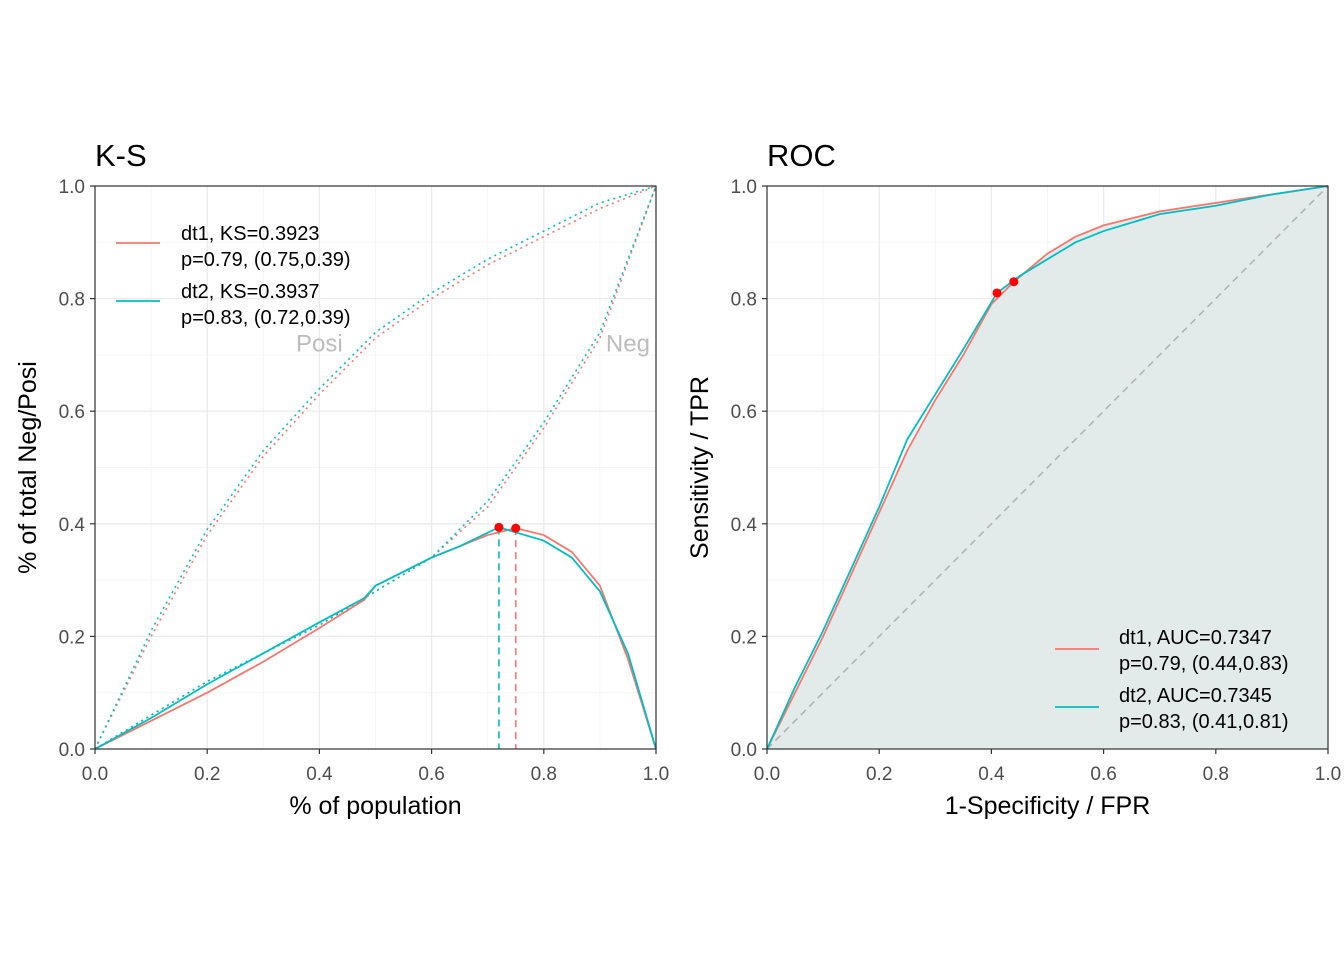  I want to click on ks-y-tick-label: 1.0, so click(72, 187).